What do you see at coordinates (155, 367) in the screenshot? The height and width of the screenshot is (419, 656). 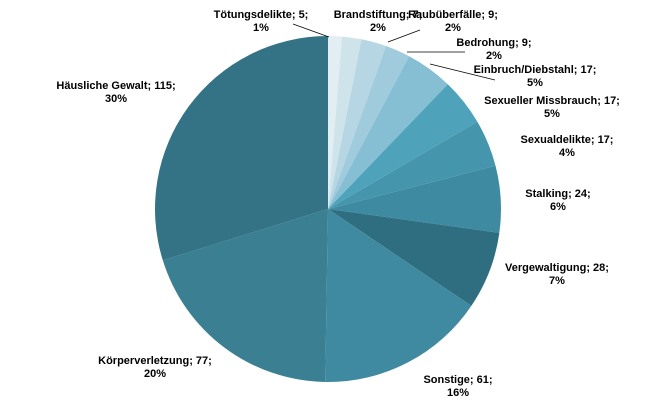 I see `slice-label-koerperverletzung: Körperverletzung; 77; 20%` at bounding box center [155, 367].